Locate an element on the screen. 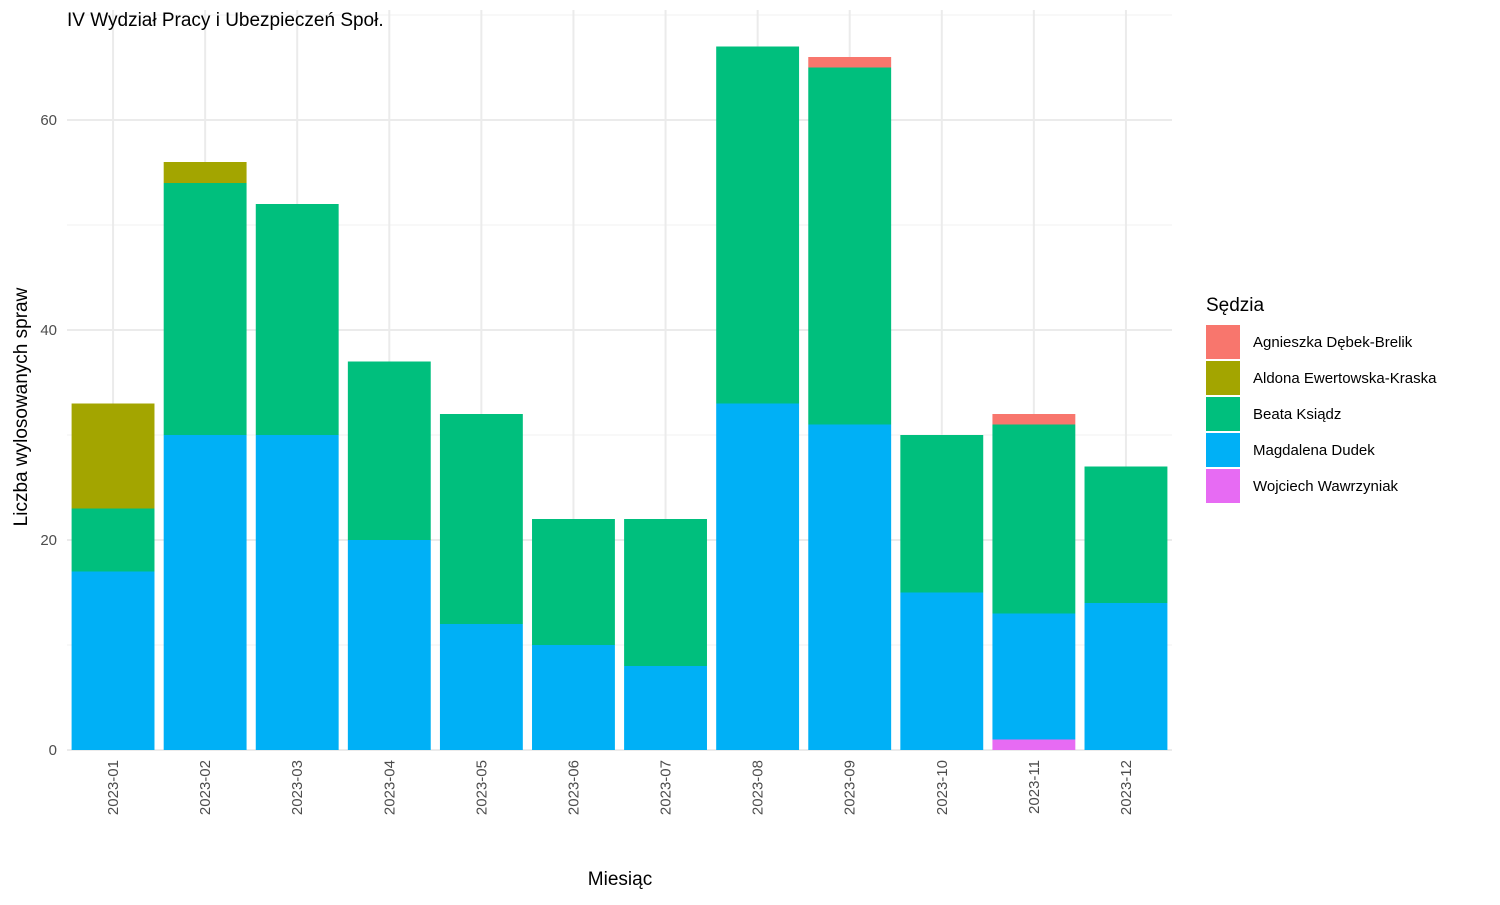  x-tick-label: 2023-11 is located at coordinates (1034, 787).